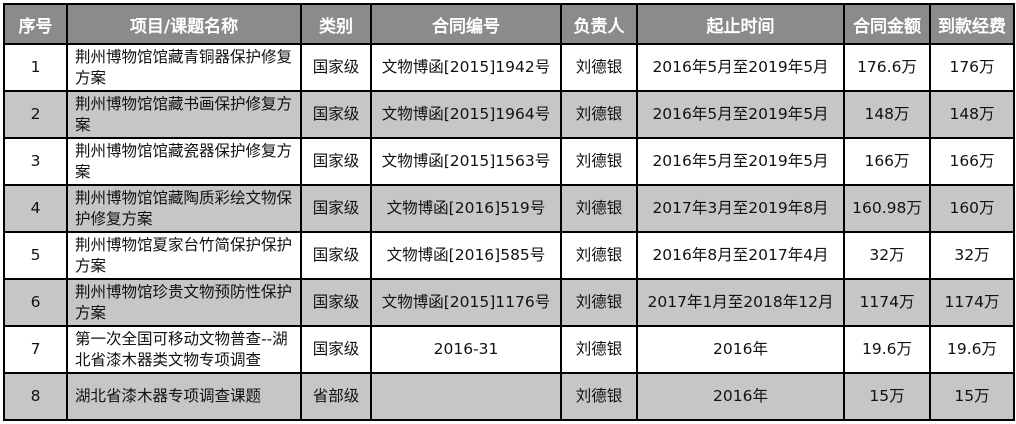  I want to click on header-cell-contract-no: 合同编号, so click(466, 24).